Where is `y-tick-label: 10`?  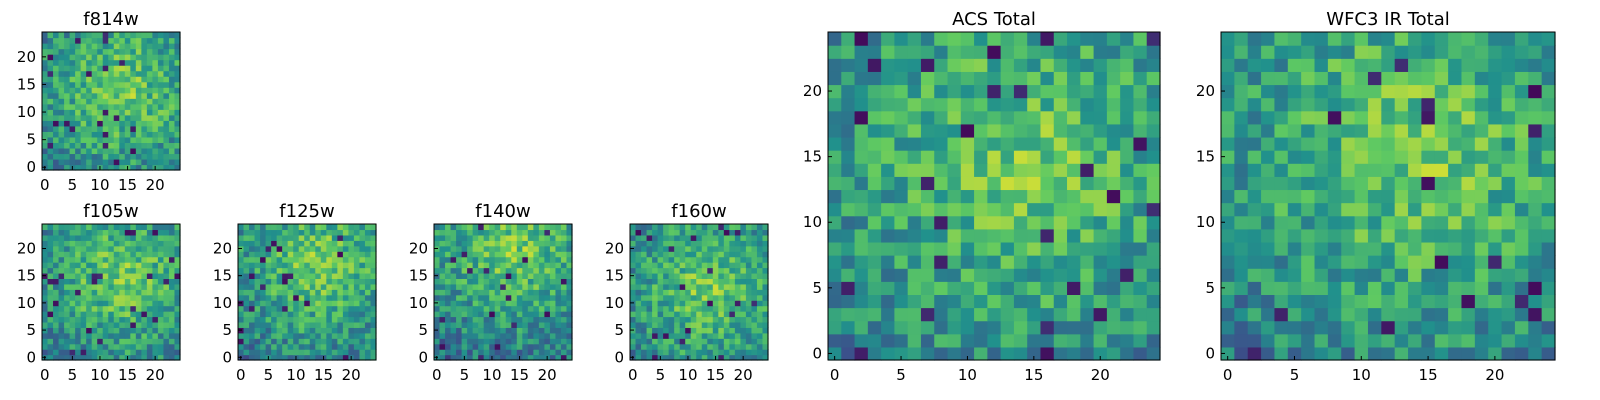
y-tick-label: 10 is located at coordinates (812, 222).